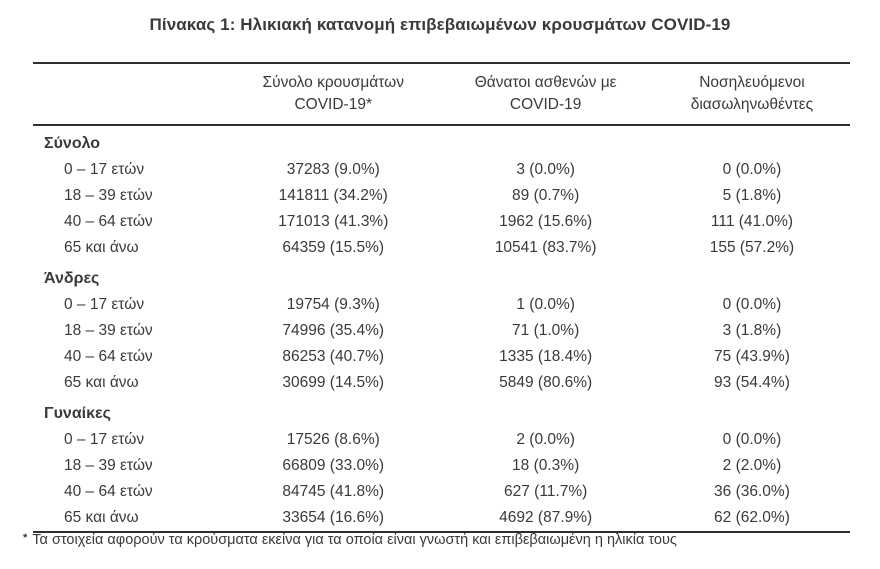 This screenshot has height=569, width=880. I want to click on intubated-value: 36 (36.0%), so click(752, 491).